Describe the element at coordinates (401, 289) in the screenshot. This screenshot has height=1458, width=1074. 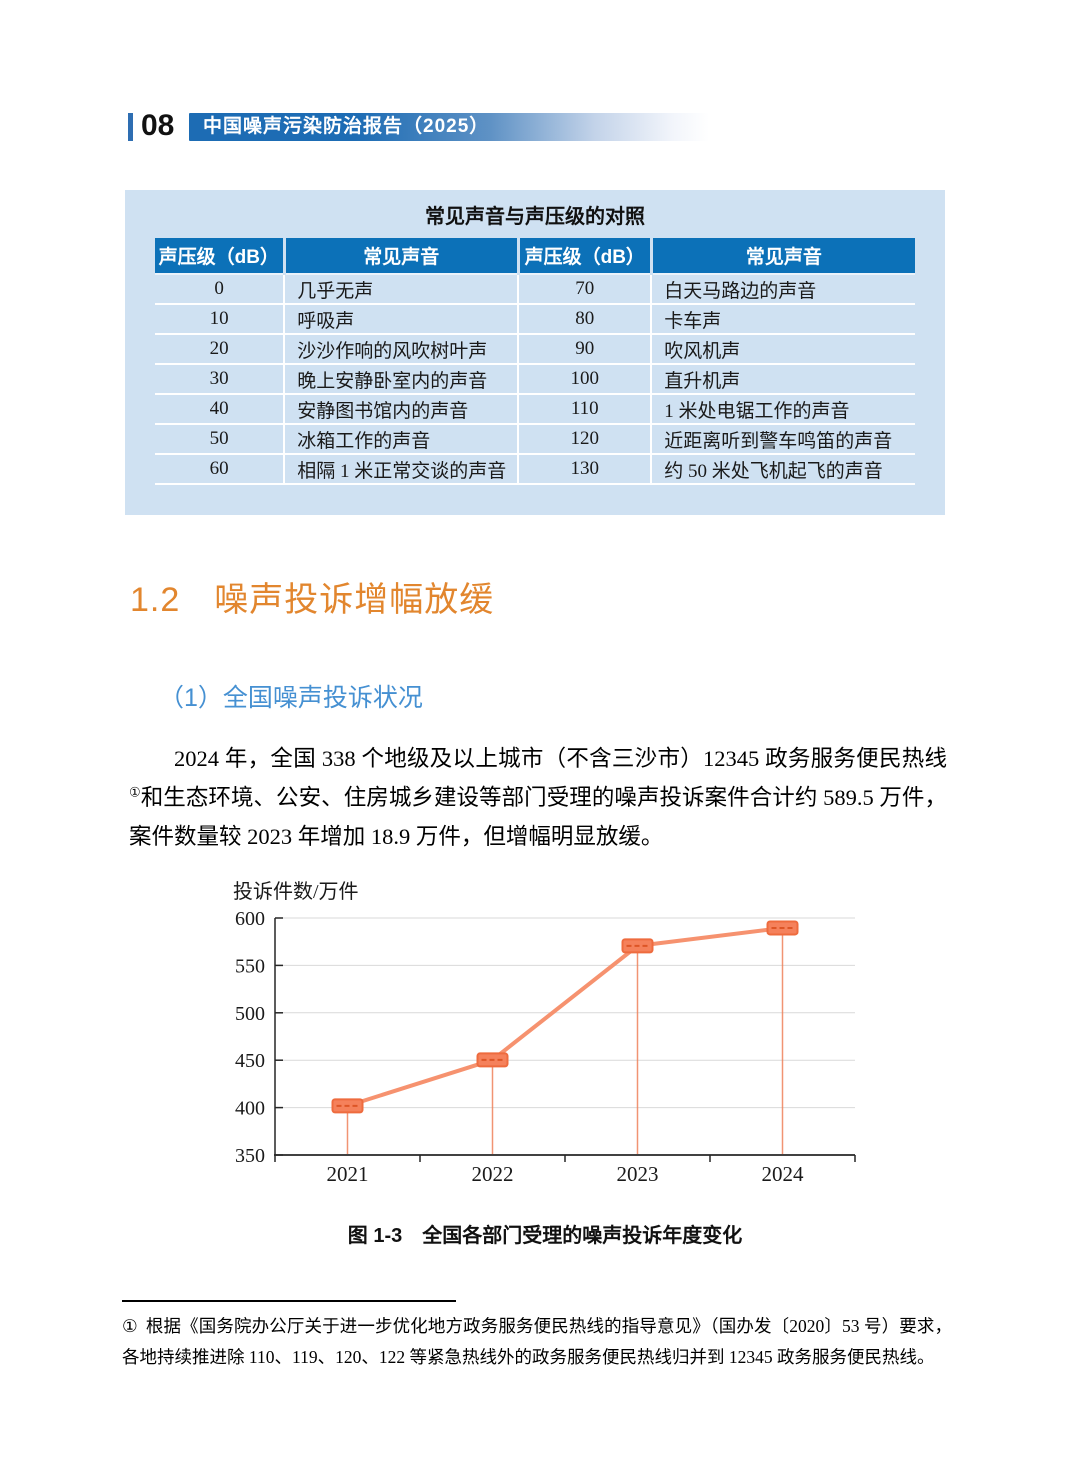
I see `sound-cell: 几乎无声` at that location.